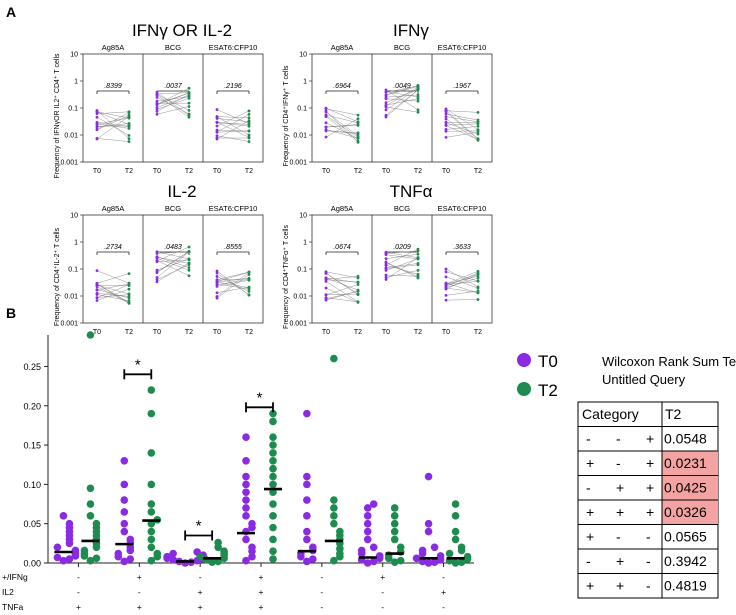 The image size is (736, 615). Describe the element at coordinates (57, 276) in the screenshot. I see `y-axis-label: Frequency of CD4⁺IL-2⁺ T cells` at that location.